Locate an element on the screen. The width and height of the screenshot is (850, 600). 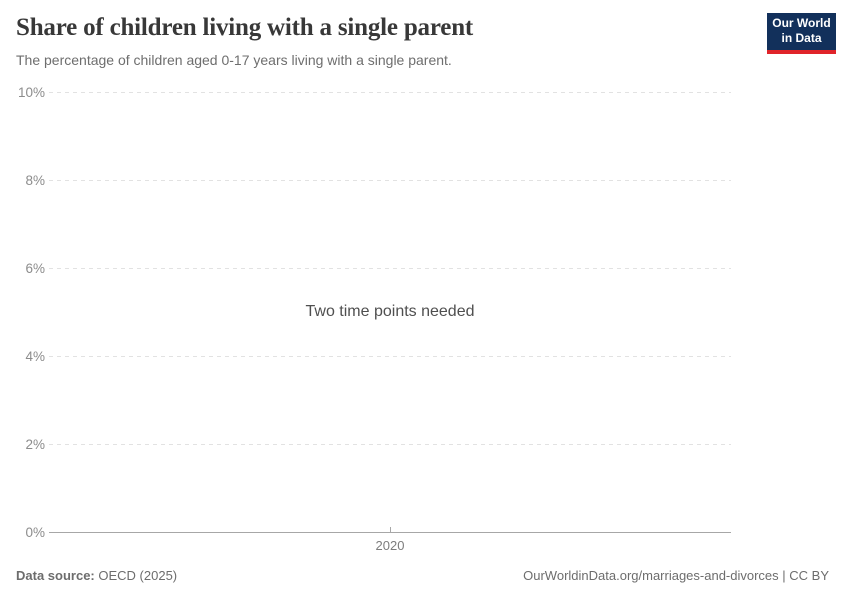
empty-state-message: Two time points needed is located at coordinates (390, 311).